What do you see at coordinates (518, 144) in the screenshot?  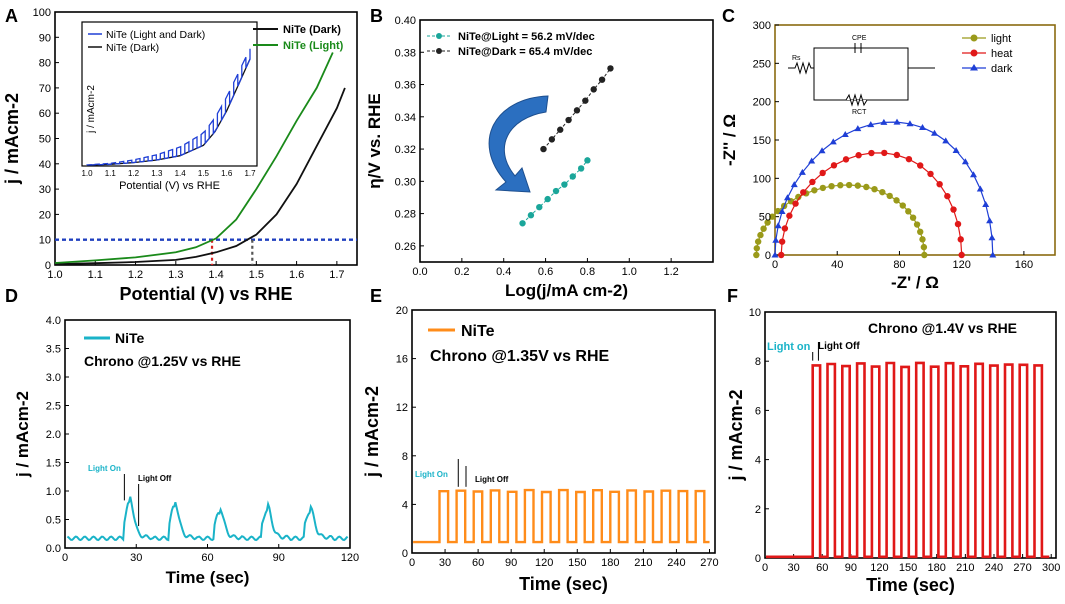 I see `curved-arrow-icon` at bounding box center [518, 144].